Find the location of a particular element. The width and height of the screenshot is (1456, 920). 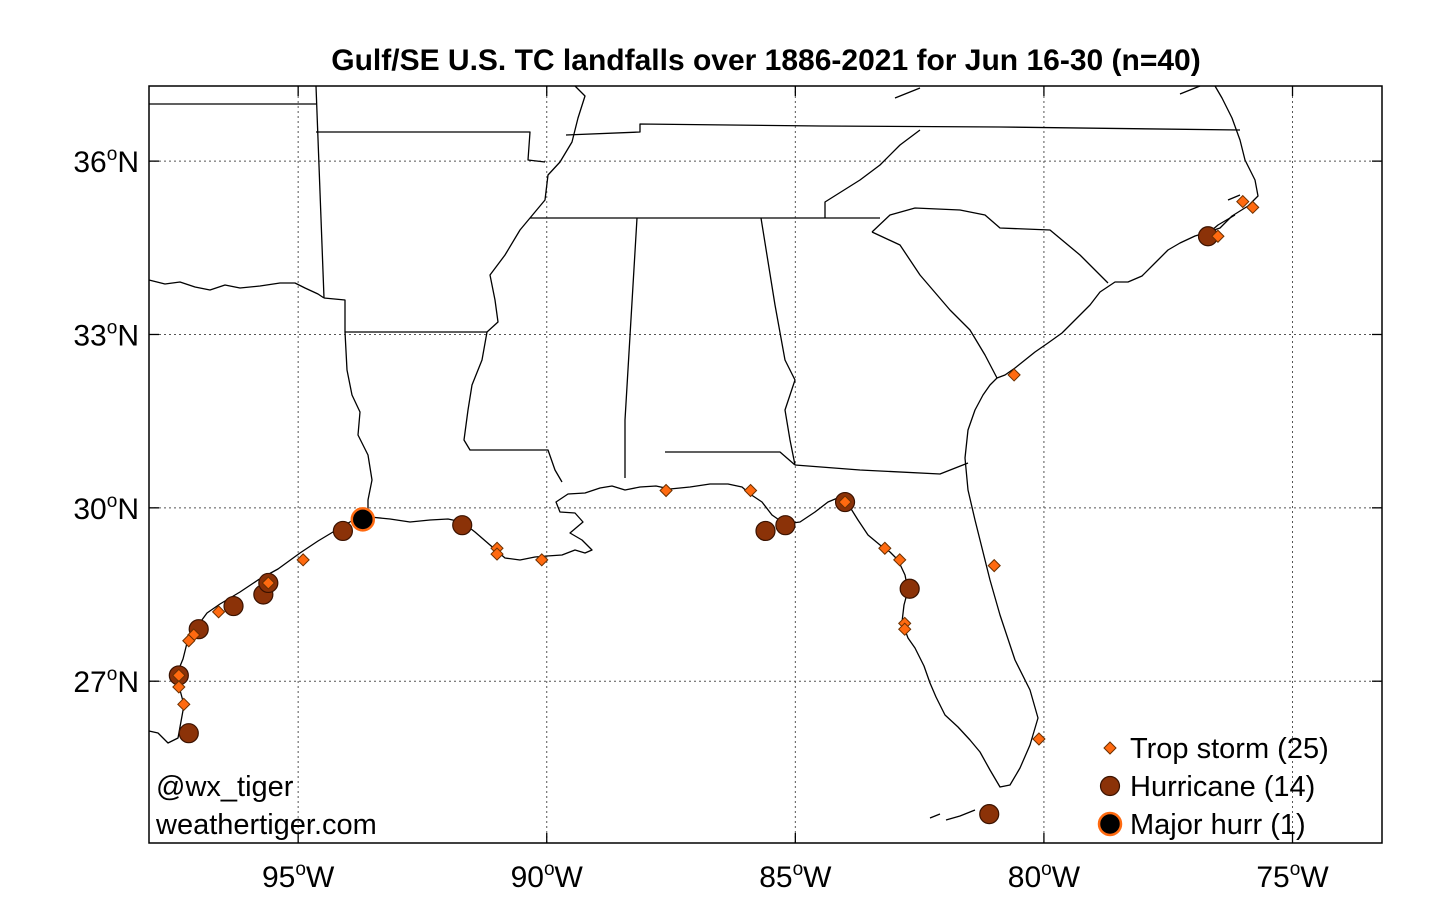

lat-tick-num: 27 is located at coordinates (89, 682).